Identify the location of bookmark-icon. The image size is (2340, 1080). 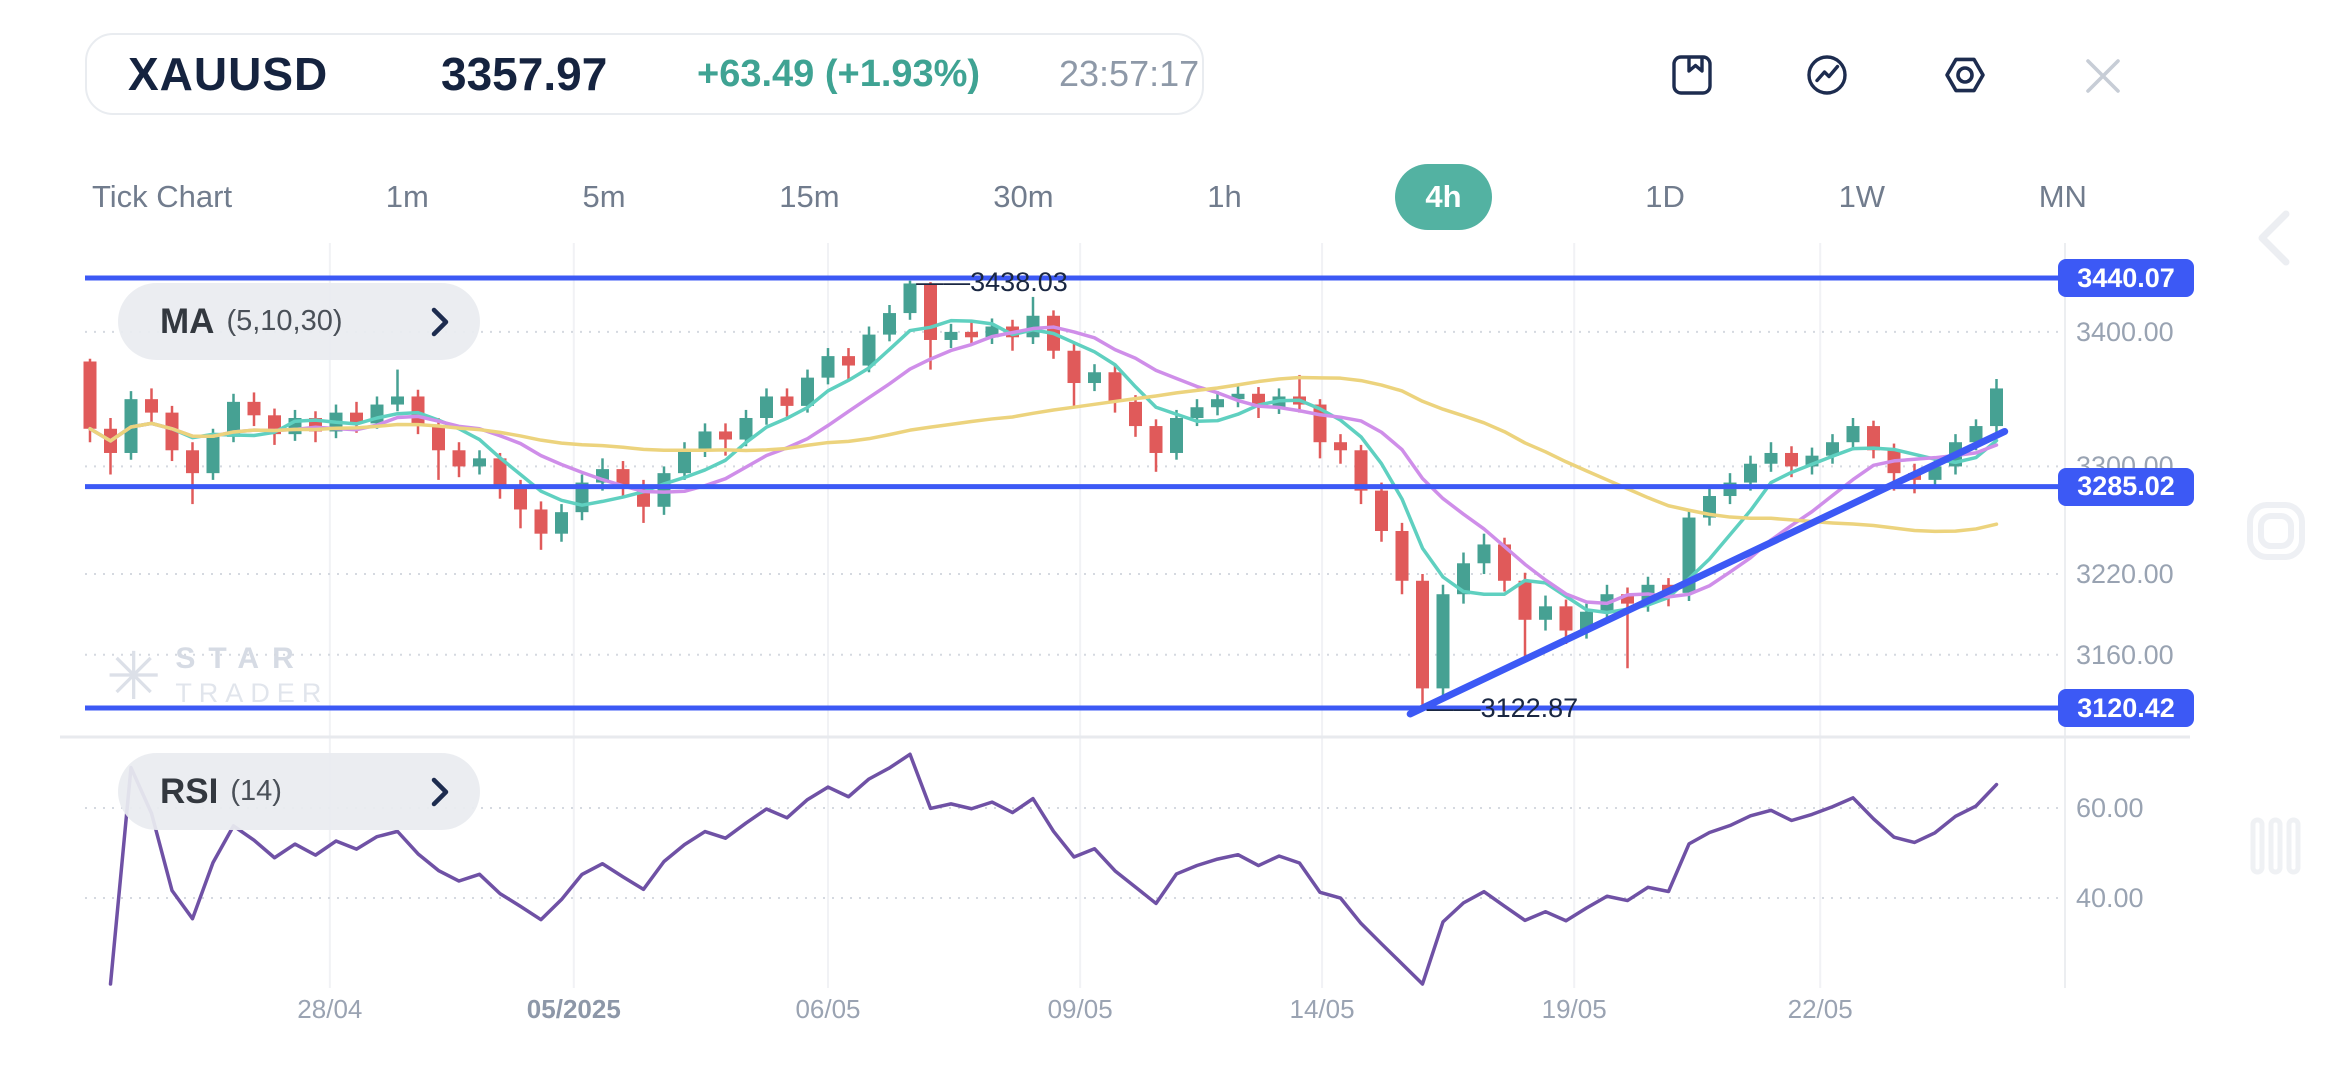
(1692, 75).